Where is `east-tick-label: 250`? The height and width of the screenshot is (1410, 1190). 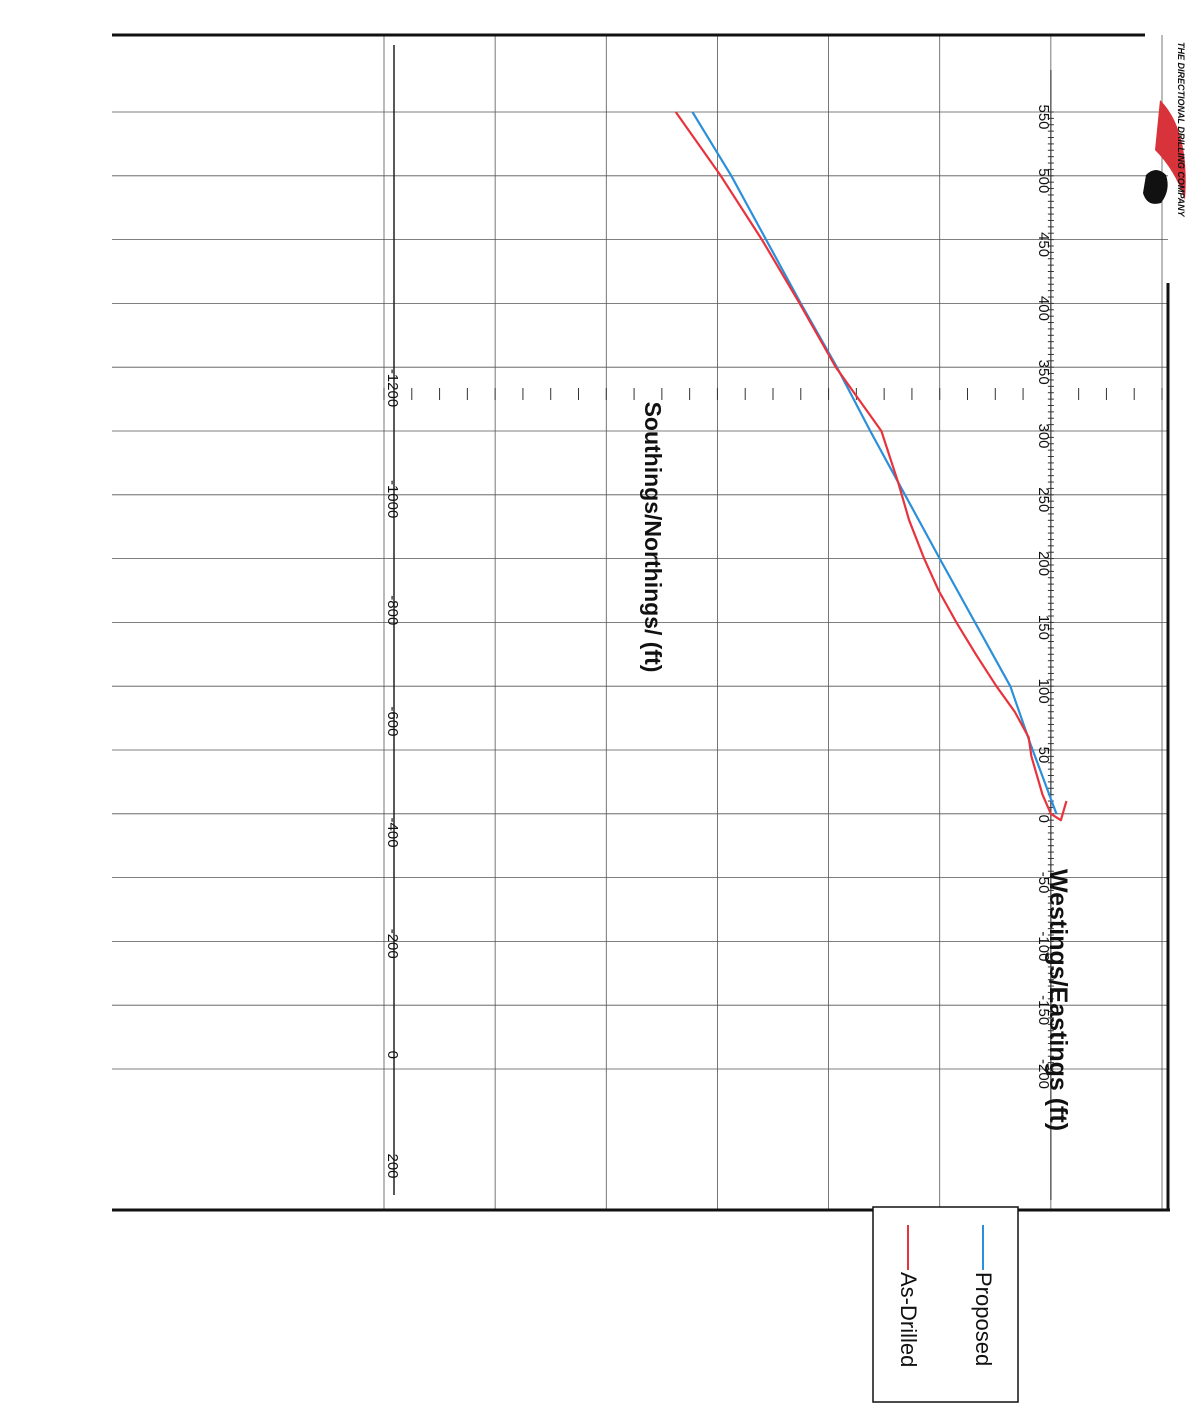
east-tick-label: 250 is located at coordinates (1043, 499).